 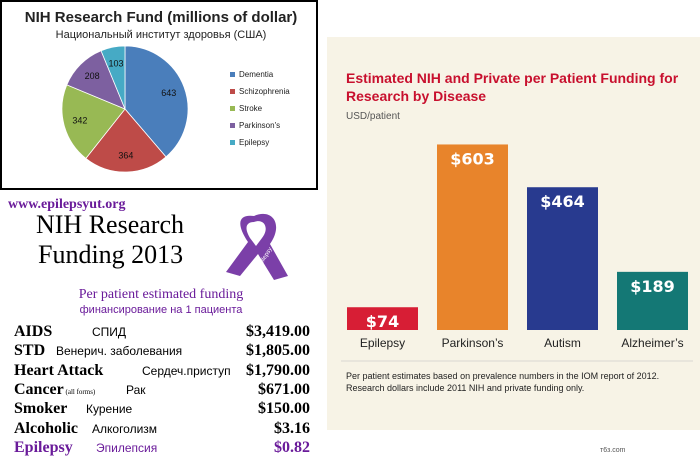 What do you see at coordinates (382, 343) in the screenshot?
I see `bar-category-label: Epilepsy` at bounding box center [382, 343].